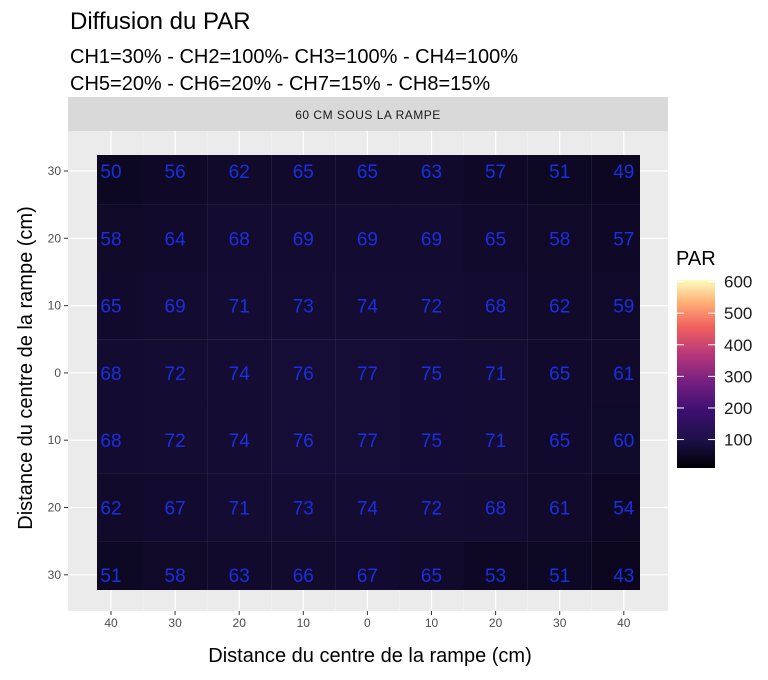  What do you see at coordinates (294, 57) in the screenshot?
I see `chart-subtitle-line-1: CH1=30% - CH2=100%- CH3=100% - CH4=100%` at bounding box center [294, 57].